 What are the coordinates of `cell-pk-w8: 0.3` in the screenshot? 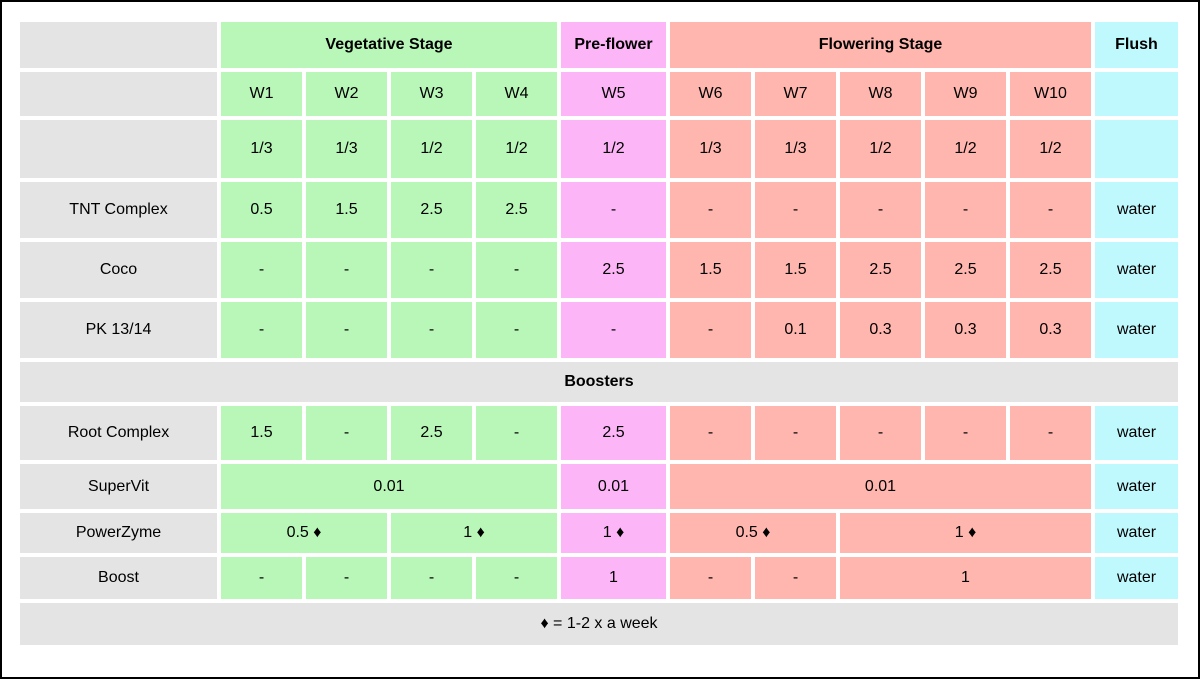 It's located at (880, 330).